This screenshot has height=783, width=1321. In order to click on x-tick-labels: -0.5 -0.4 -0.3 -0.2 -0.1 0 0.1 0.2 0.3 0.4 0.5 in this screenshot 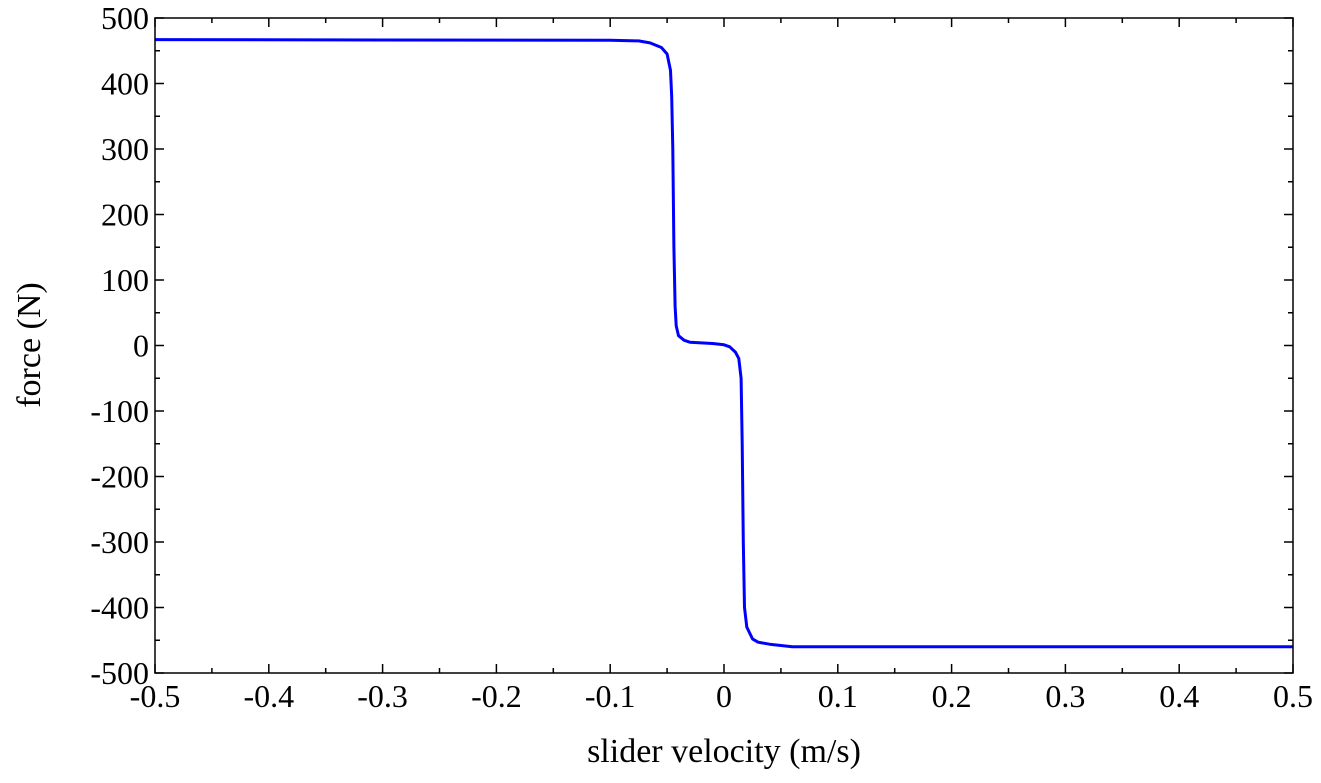, I will do `click(721, 696)`.